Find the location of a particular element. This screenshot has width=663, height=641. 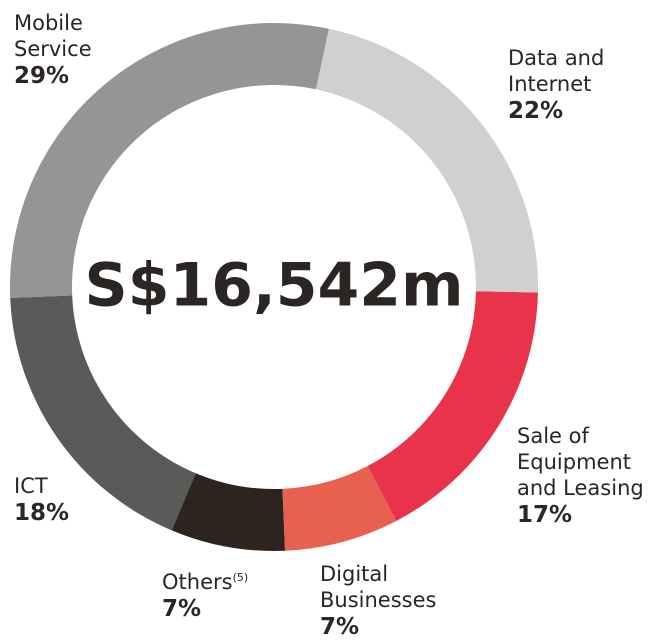

segment-label: Others(5) 7% is located at coordinates (232, 594).